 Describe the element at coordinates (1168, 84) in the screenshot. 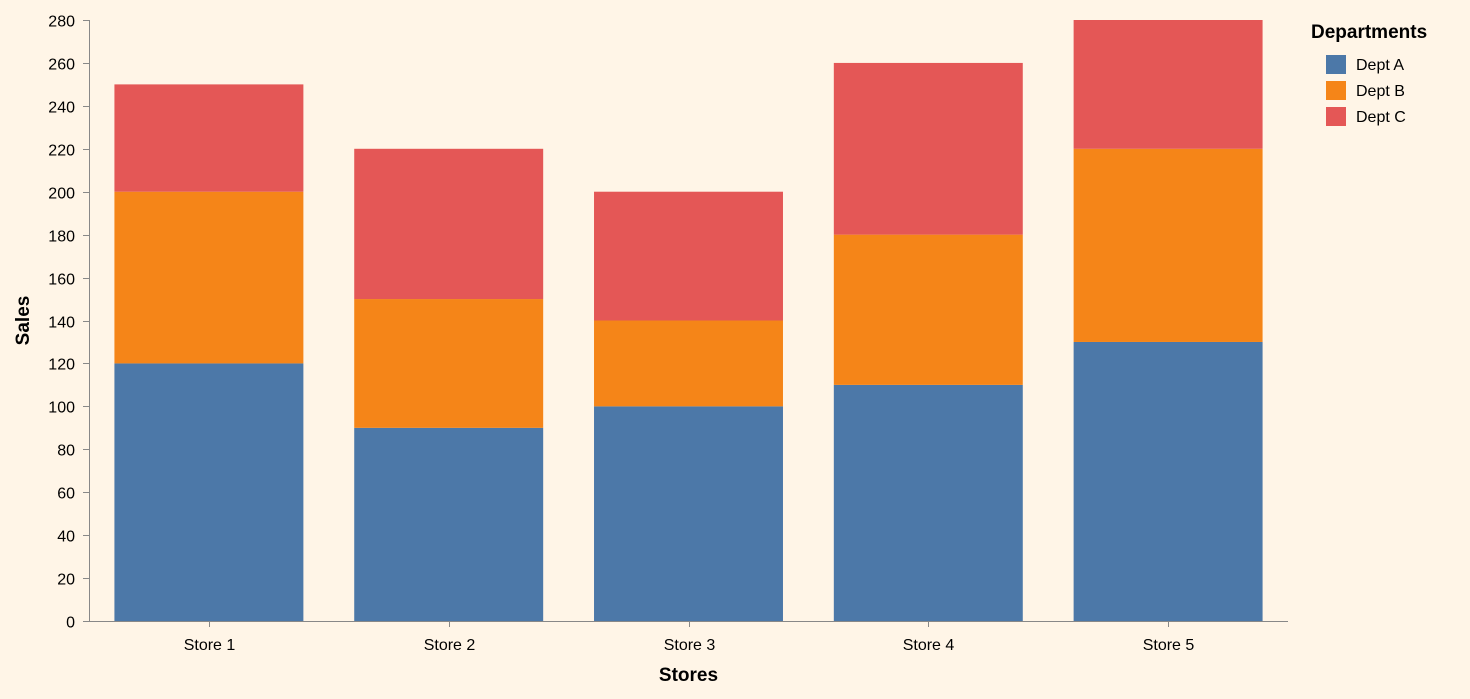

I see `bar-store-5-dept-c` at that location.